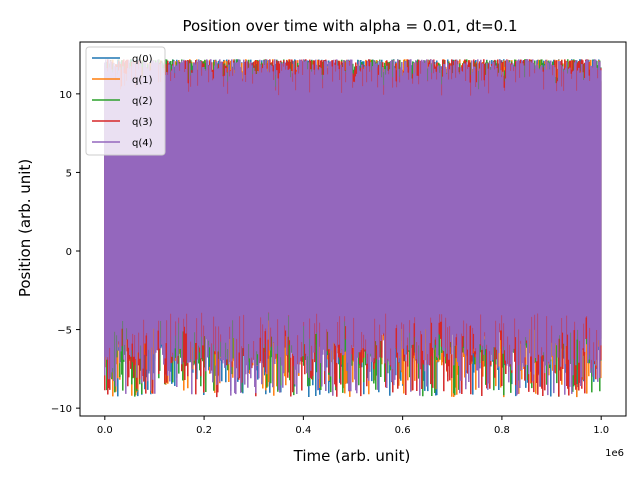  Describe the element at coordinates (502, 430) in the screenshot. I see `x-tick-label: 0.8` at that location.